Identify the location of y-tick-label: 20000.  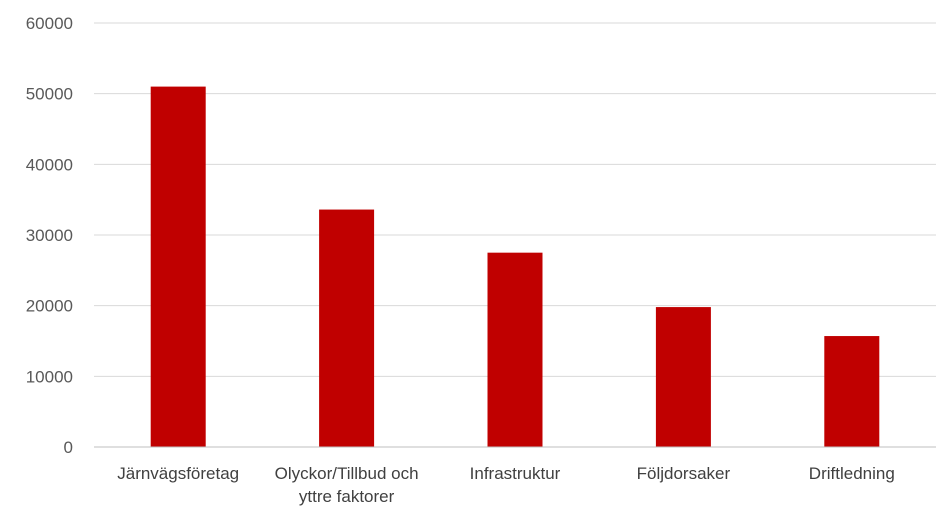
(49, 306).